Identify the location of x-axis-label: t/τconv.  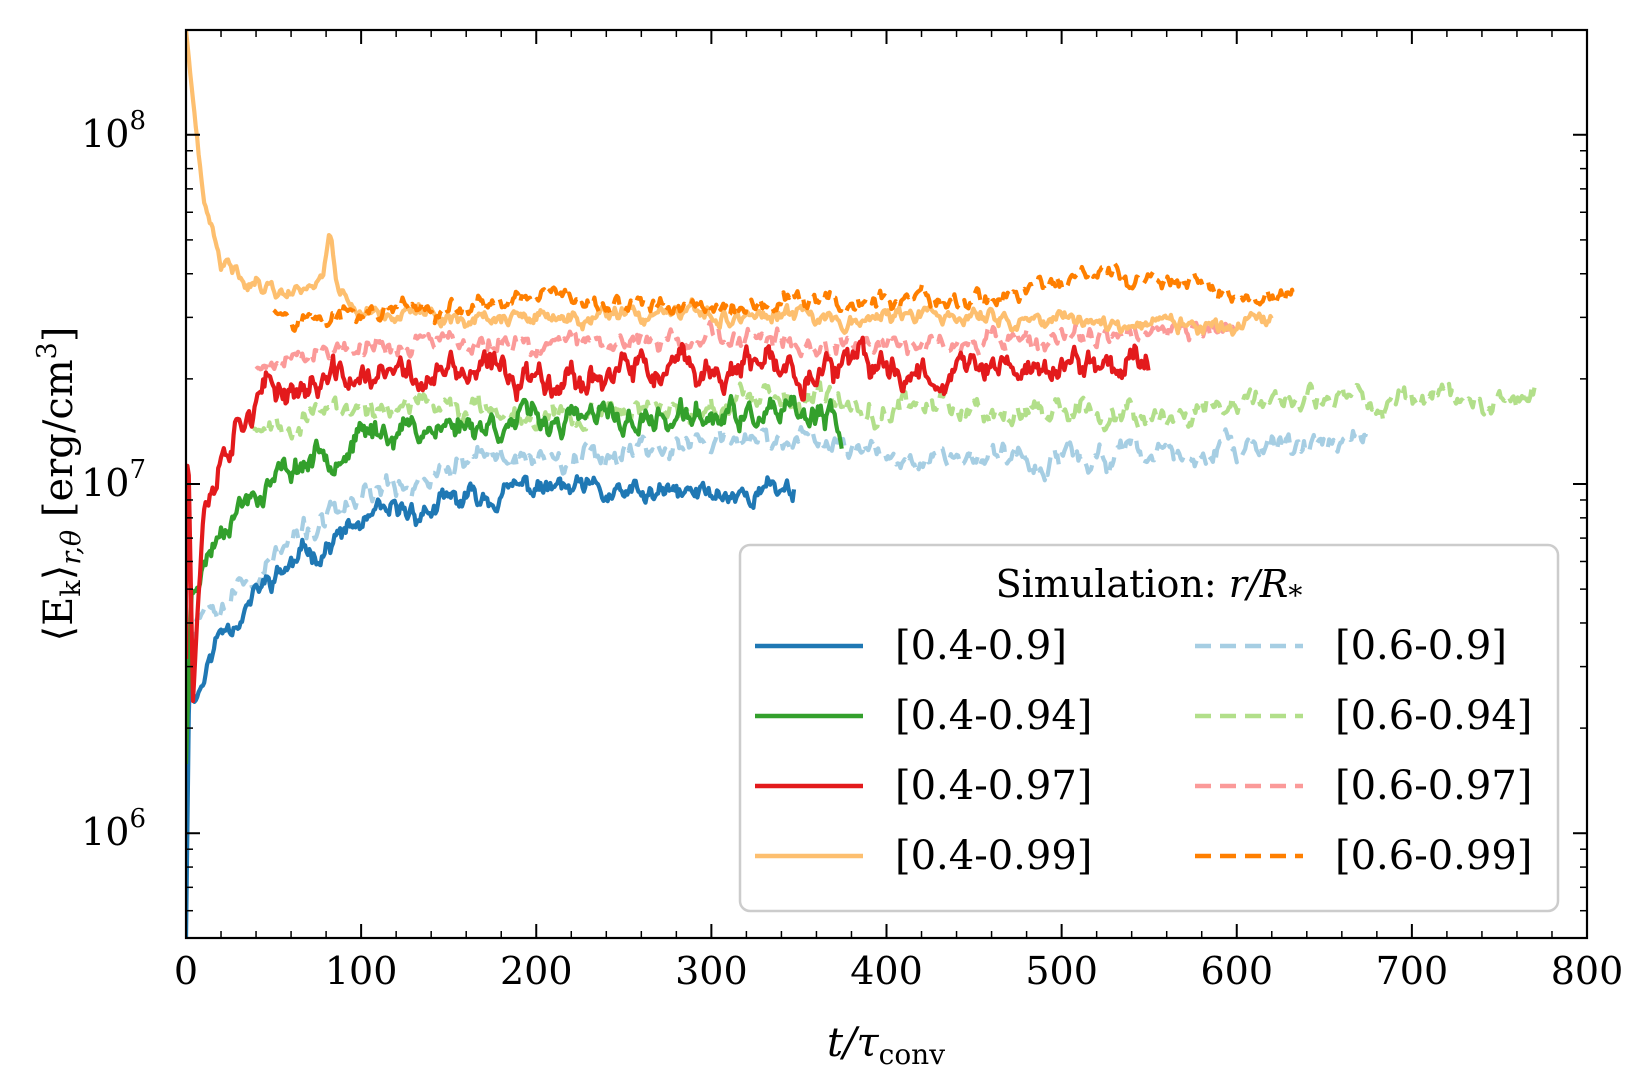
(886, 1045).